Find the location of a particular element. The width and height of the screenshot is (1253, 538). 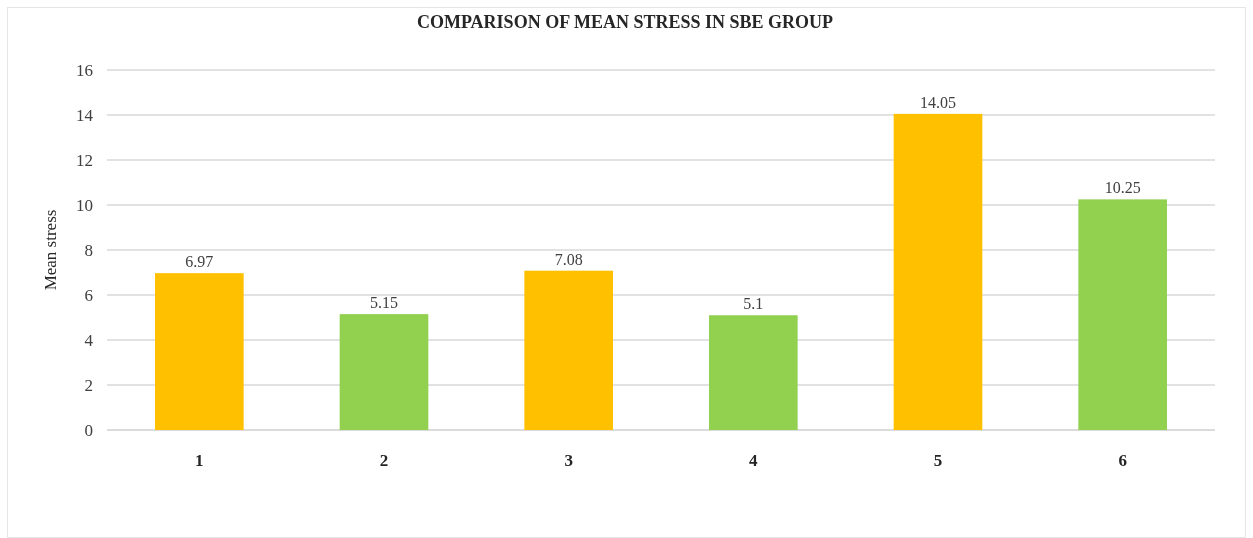

chart-title: COMPARISON OF MEAN STRESS IN SBE GROUP is located at coordinates (625, 22).